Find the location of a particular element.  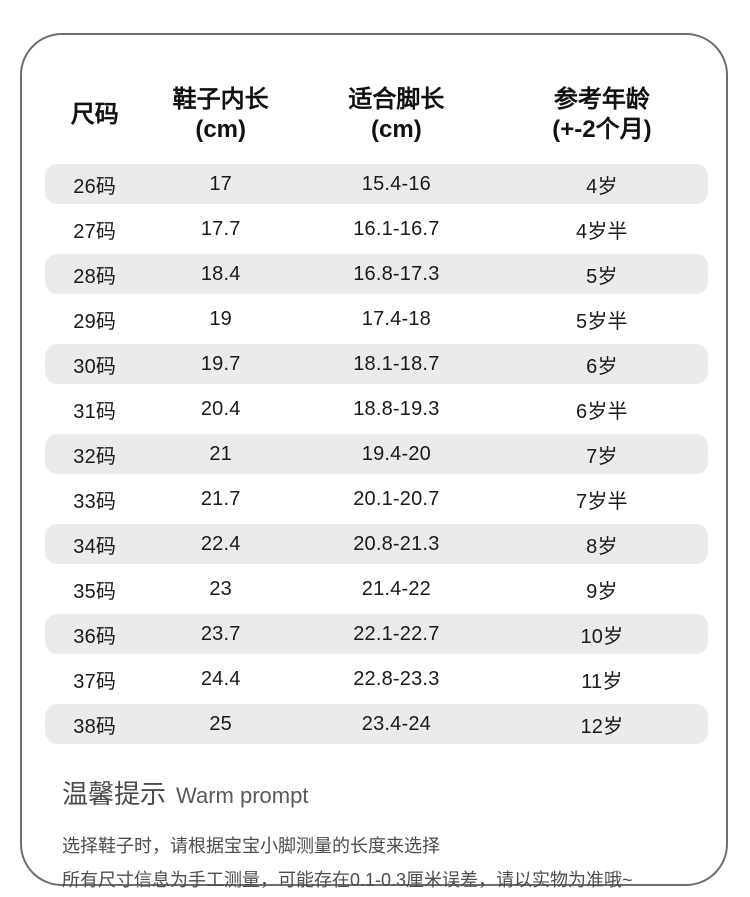

table-cell: 22.1-22.7 is located at coordinates (396, 633).